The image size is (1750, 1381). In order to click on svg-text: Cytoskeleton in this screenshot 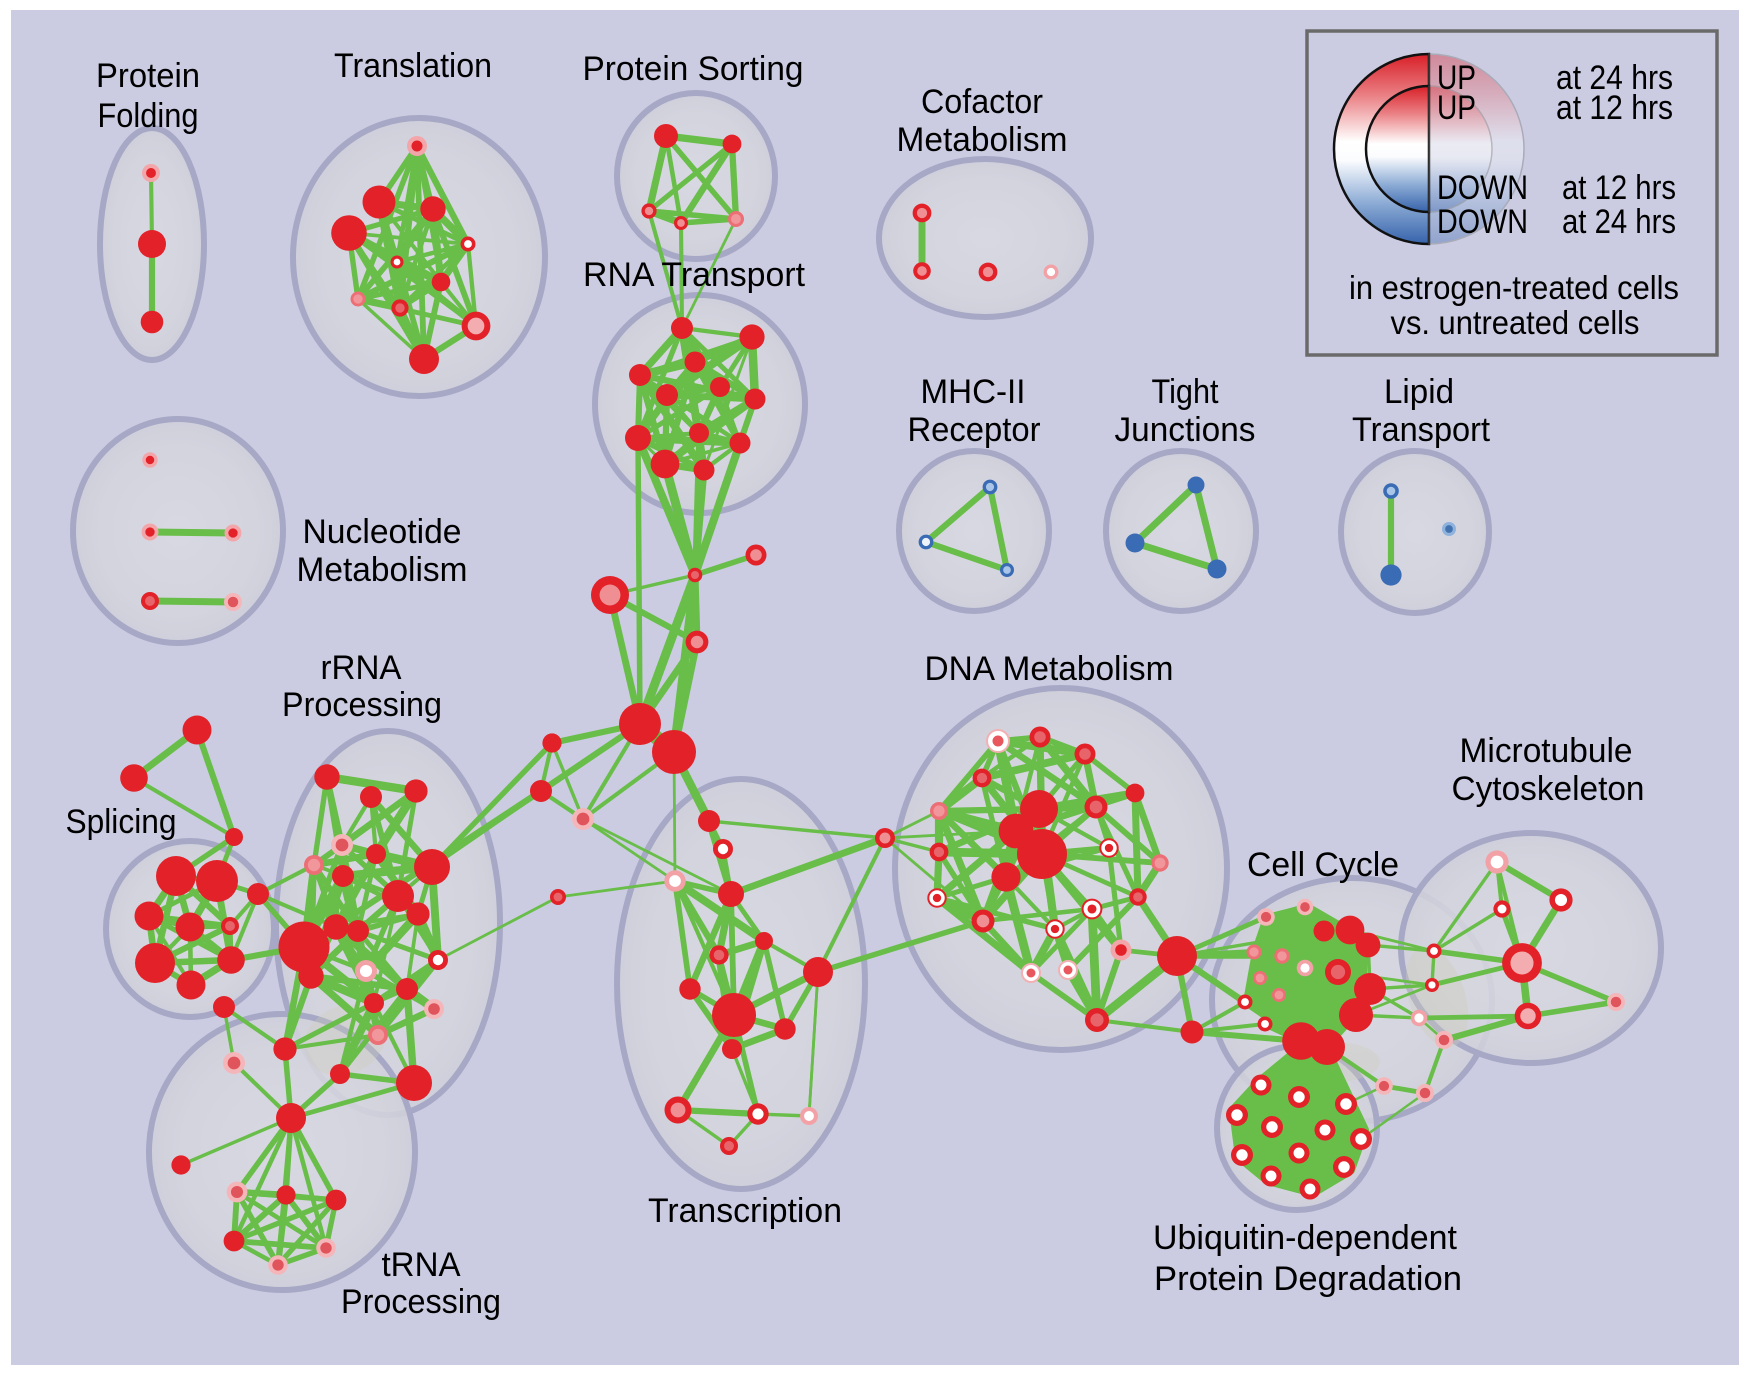, I will do `click(1548, 789)`.